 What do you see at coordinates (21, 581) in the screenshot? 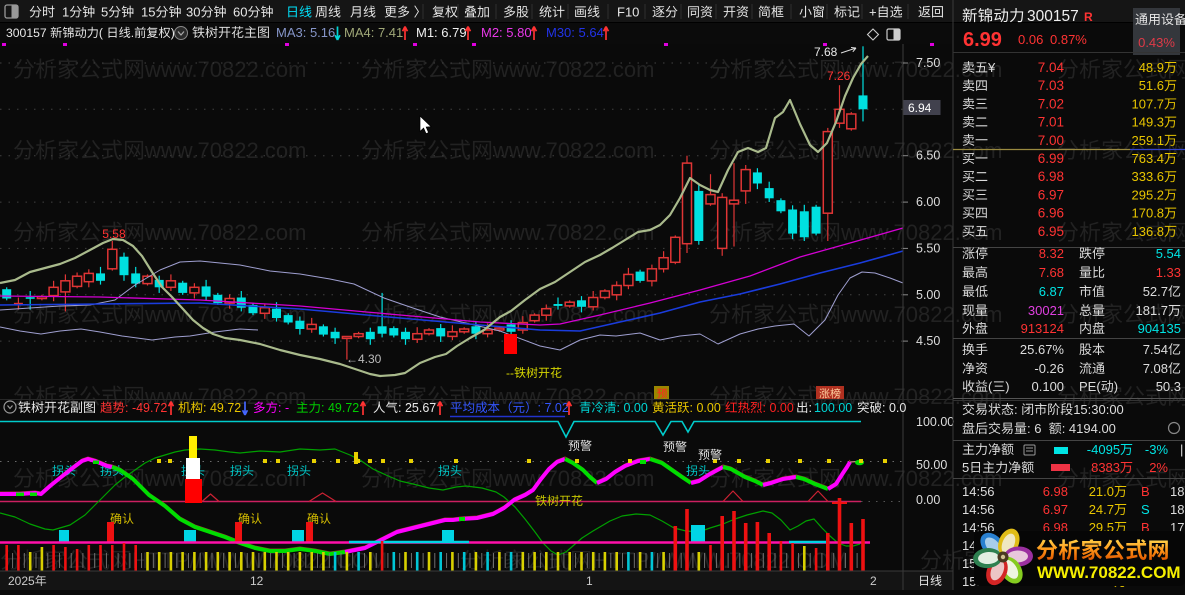
I see `svg-text: 2025` at bounding box center [21, 581].